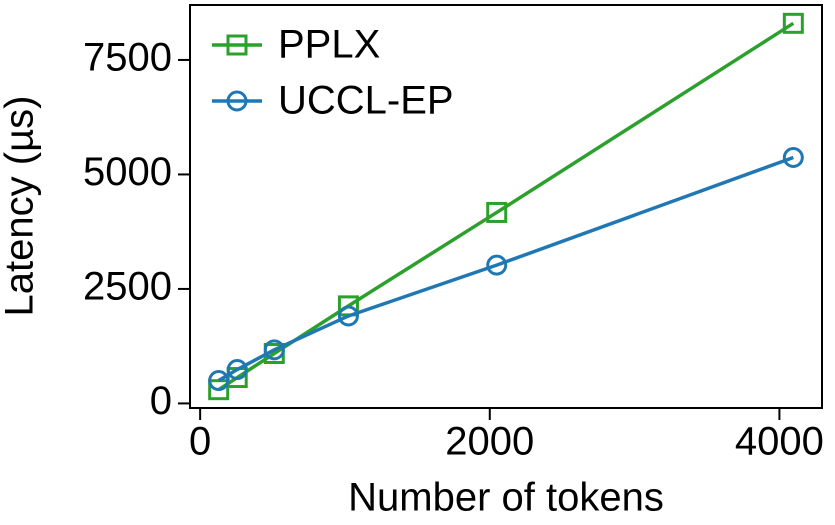 The image size is (835, 525). What do you see at coordinates (127, 172) in the screenshot?
I see `y-tick-label: 5000` at bounding box center [127, 172].